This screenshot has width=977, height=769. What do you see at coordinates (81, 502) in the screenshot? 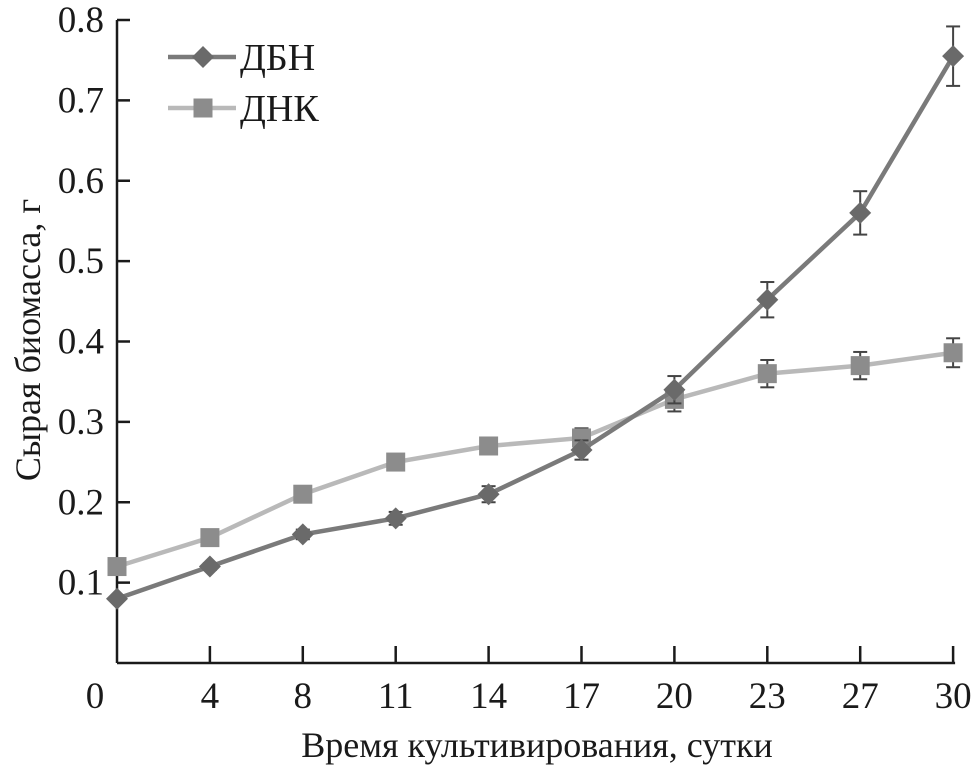
I see `y-tick-label: 0.2` at bounding box center [81, 502].